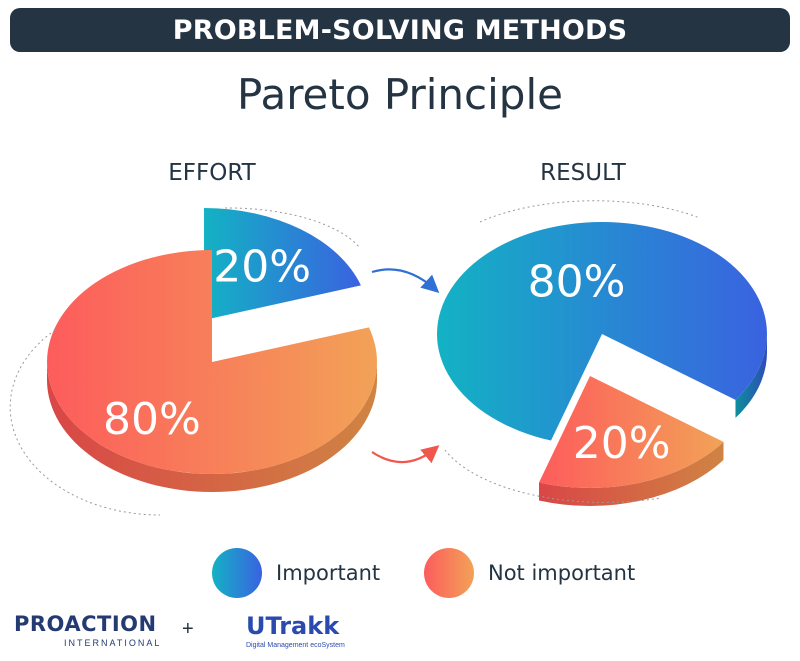  Describe the element at coordinates (262, 267) in the screenshot. I see `effort-slice-20-label: 20%` at that location.